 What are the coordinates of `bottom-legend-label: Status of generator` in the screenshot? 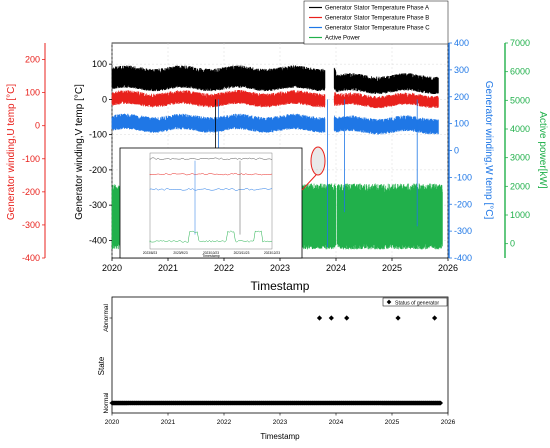 It's located at (417, 303).